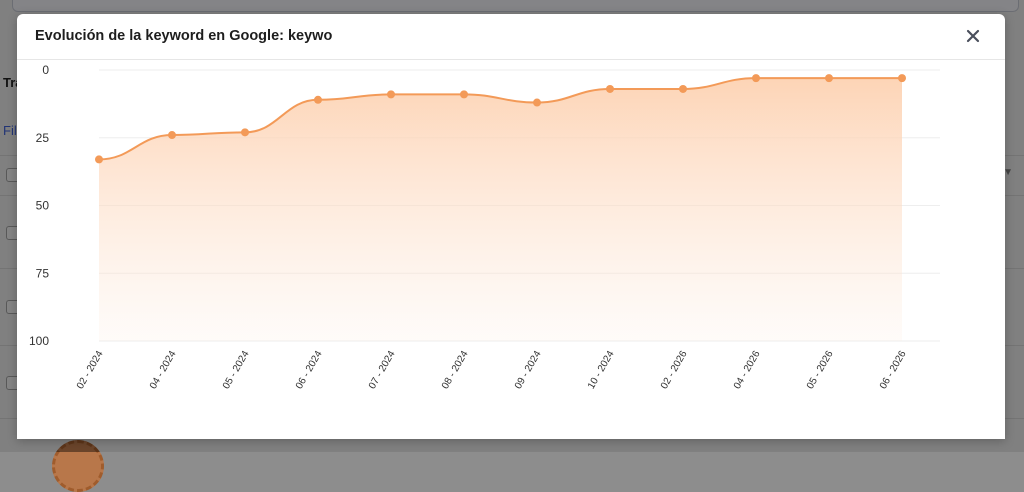 The height and width of the screenshot is (492, 1024). I want to click on x-tick-label: 02 - 2026, so click(674, 370).